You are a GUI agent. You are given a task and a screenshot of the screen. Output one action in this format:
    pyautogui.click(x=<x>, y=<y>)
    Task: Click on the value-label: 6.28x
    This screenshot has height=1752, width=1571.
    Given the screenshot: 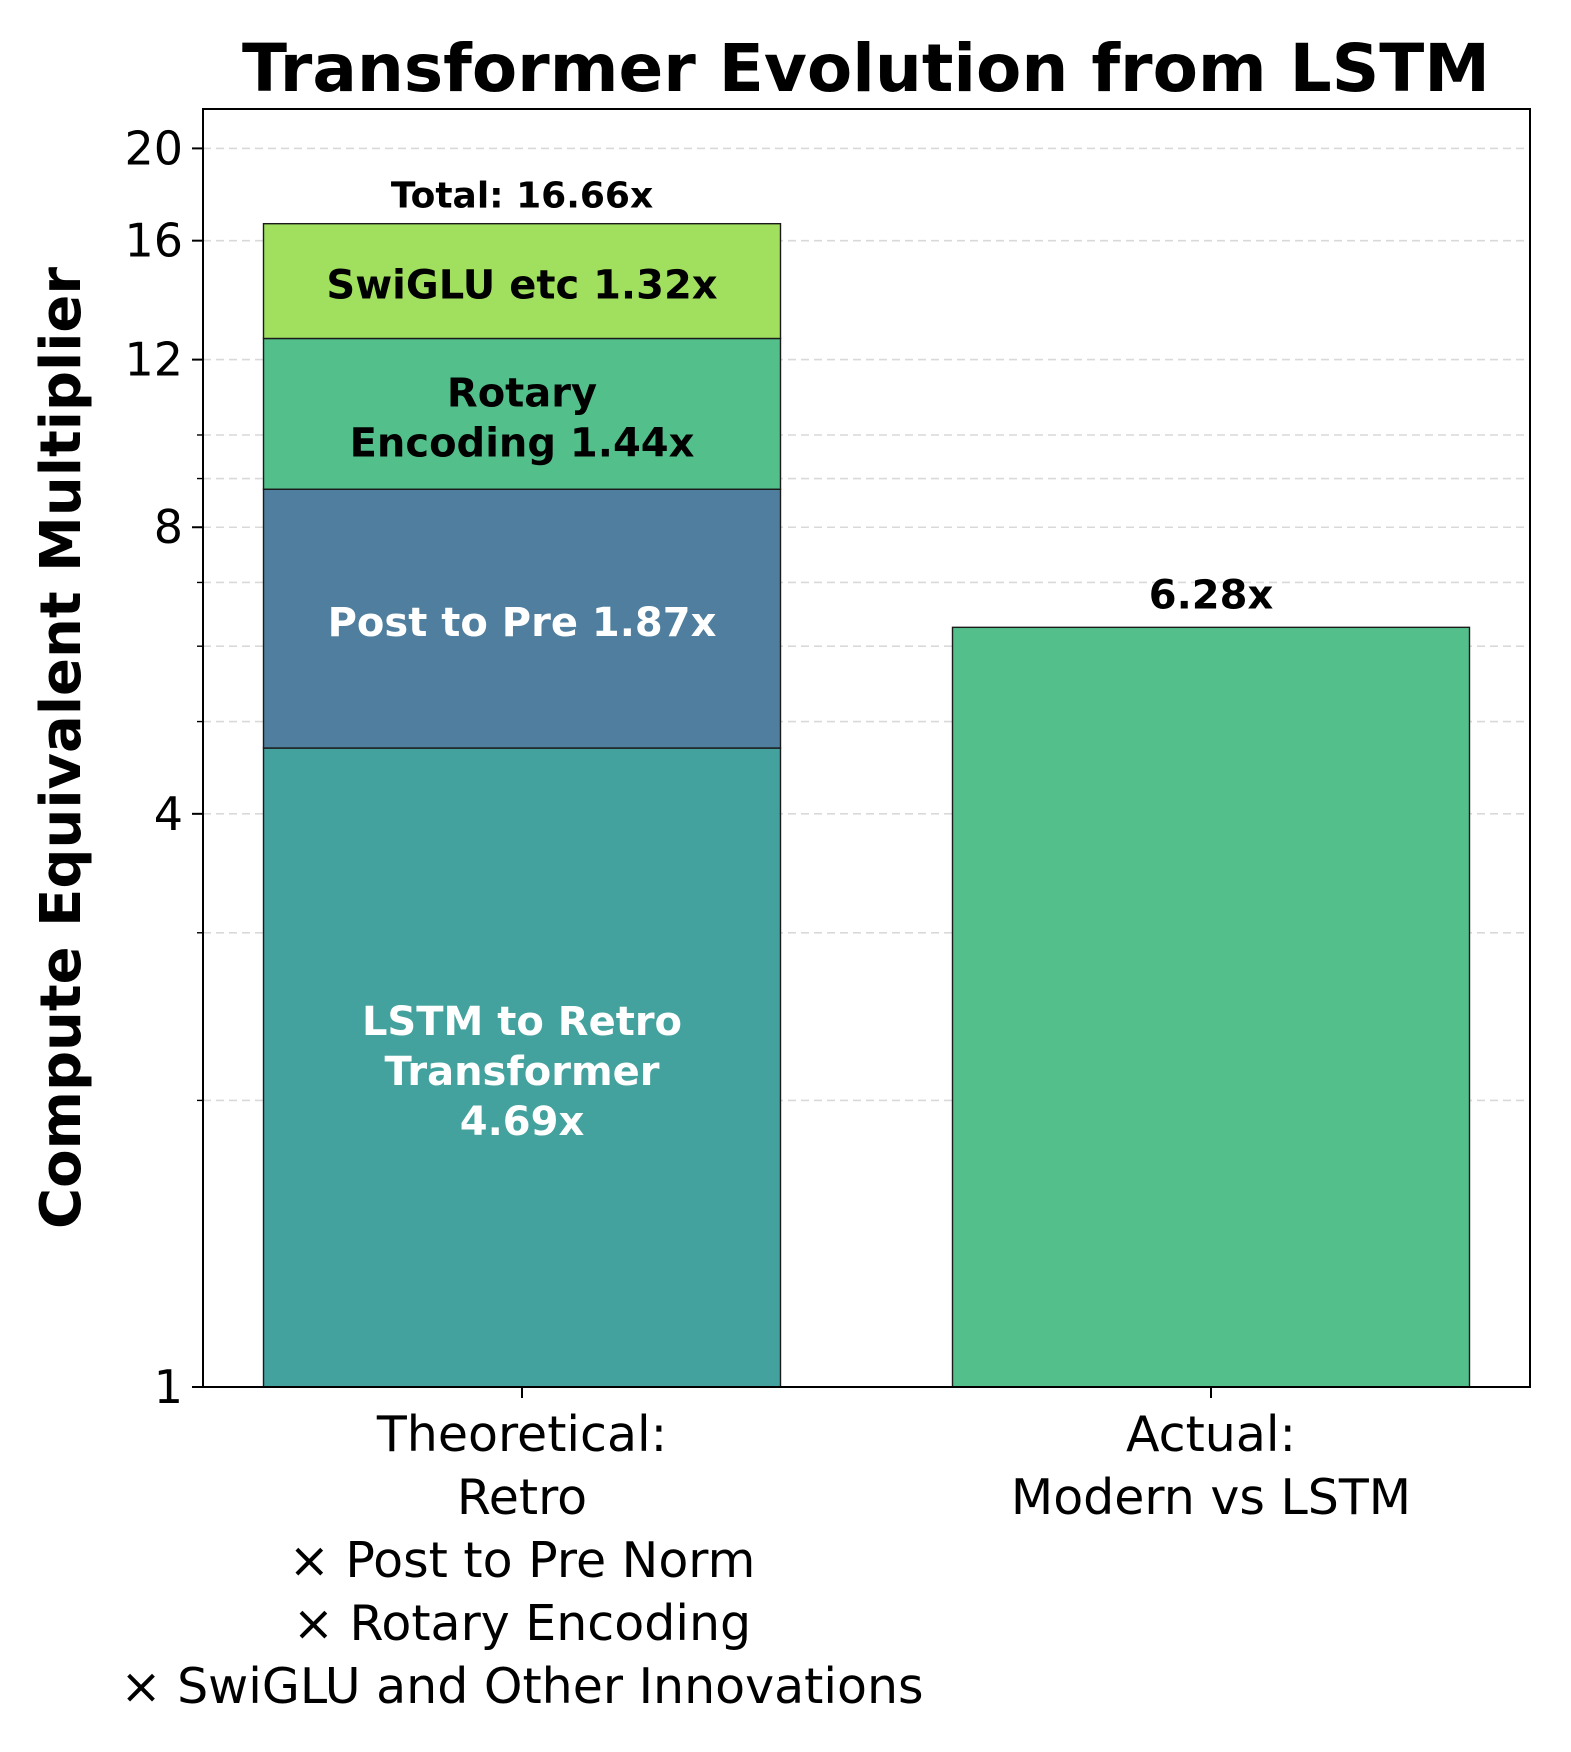 What is the action you would take?
    pyautogui.click(x=1211, y=595)
    